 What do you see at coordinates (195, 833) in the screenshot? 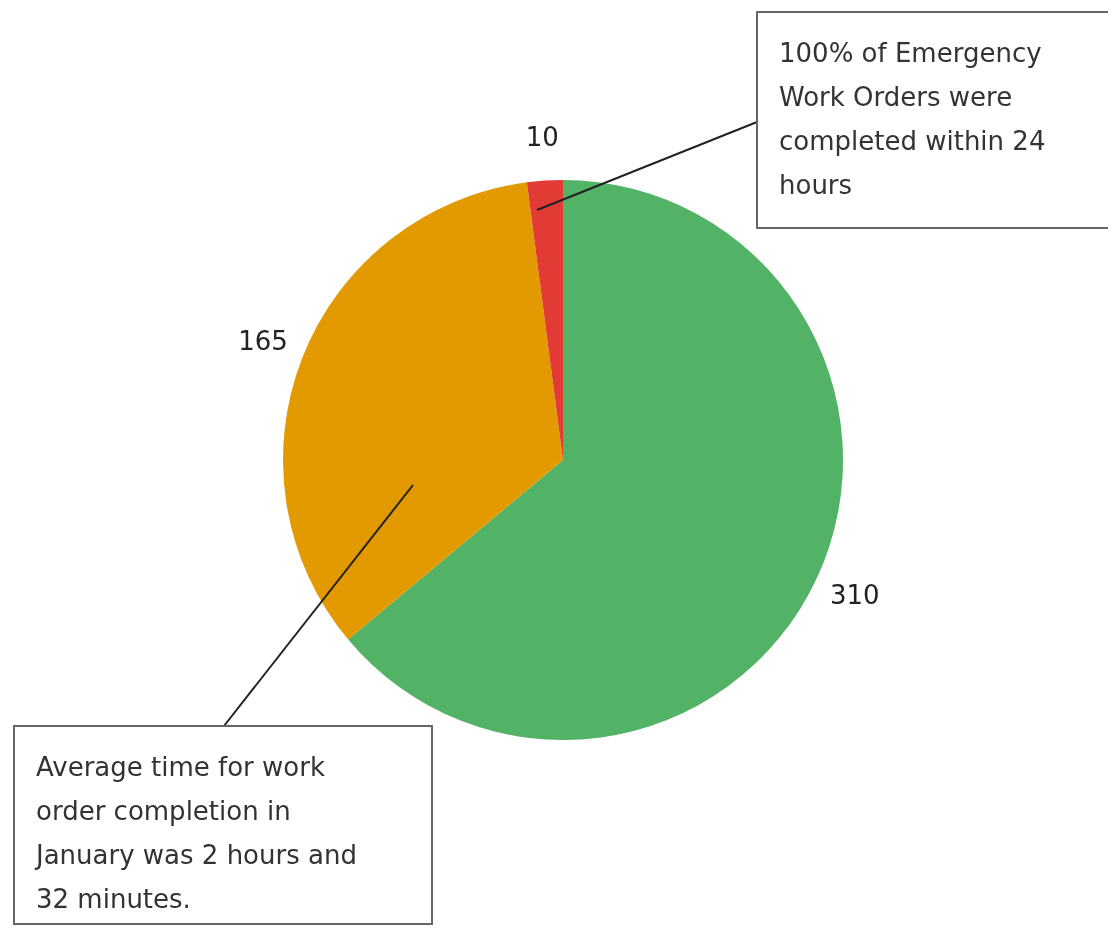
I see `text: Average time for work order completion in January was 2 hours and 32 minutes.` at bounding box center [195, 833].